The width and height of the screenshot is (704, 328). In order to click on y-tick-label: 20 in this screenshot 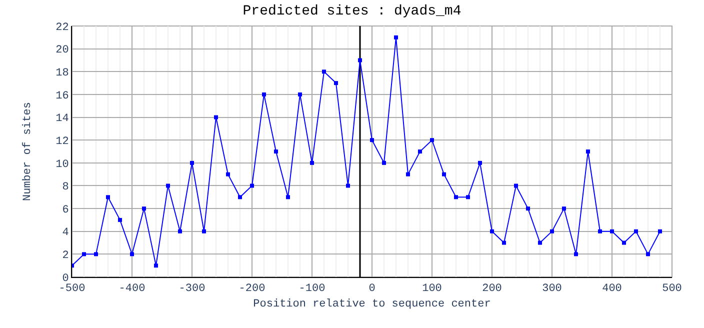, I will do `click(62, 50)`.